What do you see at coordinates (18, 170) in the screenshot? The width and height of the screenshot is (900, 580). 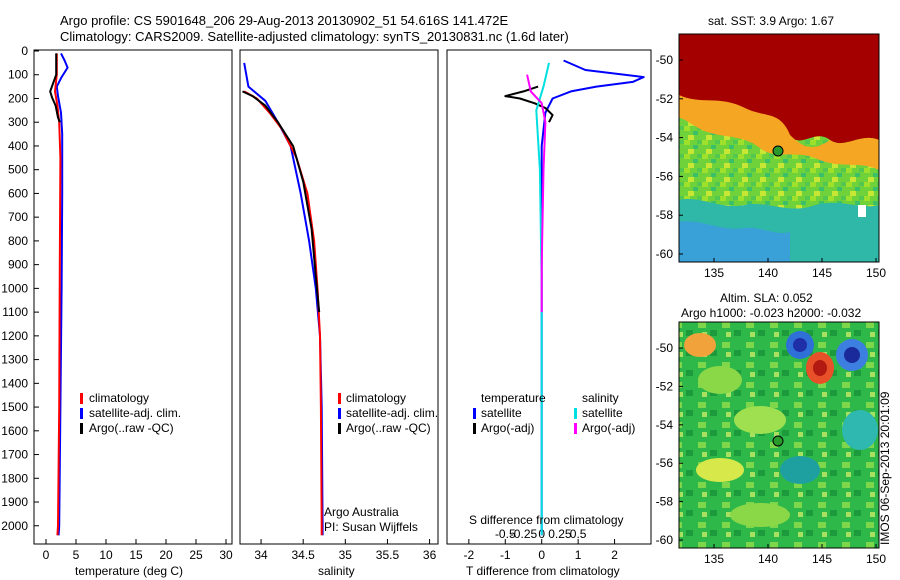 I see `depth-tick-label: 500` at bounding box center [18, 170].